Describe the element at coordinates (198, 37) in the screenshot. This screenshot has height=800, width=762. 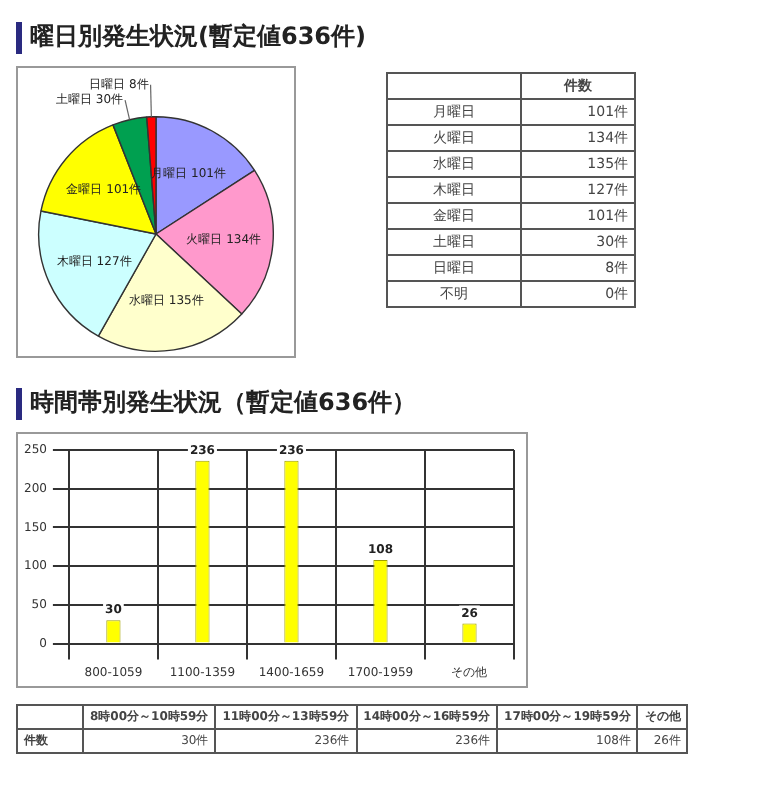
I see `chart-title: 曜日別発生状況(暫定値636件)` at that location.